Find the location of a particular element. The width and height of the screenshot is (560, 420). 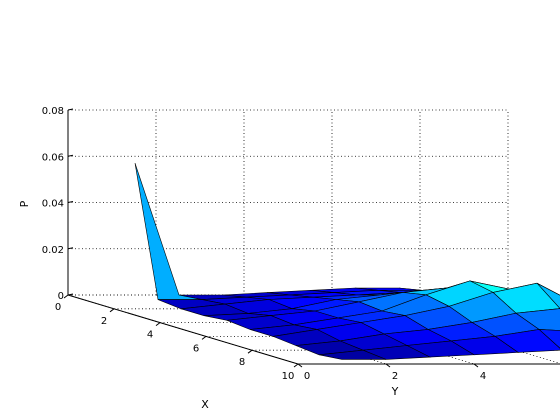

z-tick-label: 0.02 is located at coordinates (53, 250).